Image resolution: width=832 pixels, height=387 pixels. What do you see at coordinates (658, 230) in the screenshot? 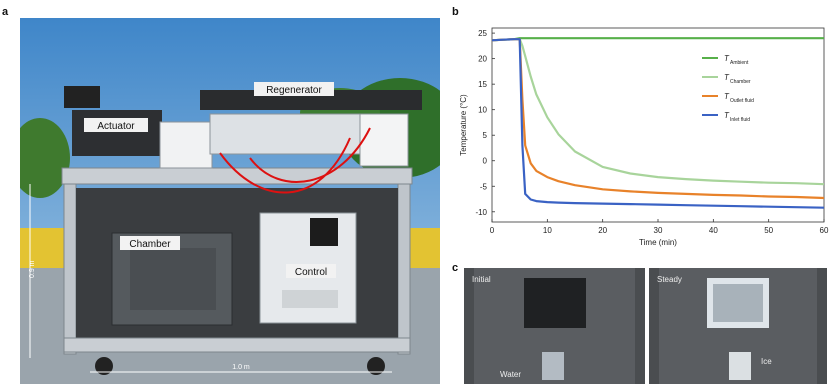
I see `x-tick-label: 30` at bounding box center [658, 230].